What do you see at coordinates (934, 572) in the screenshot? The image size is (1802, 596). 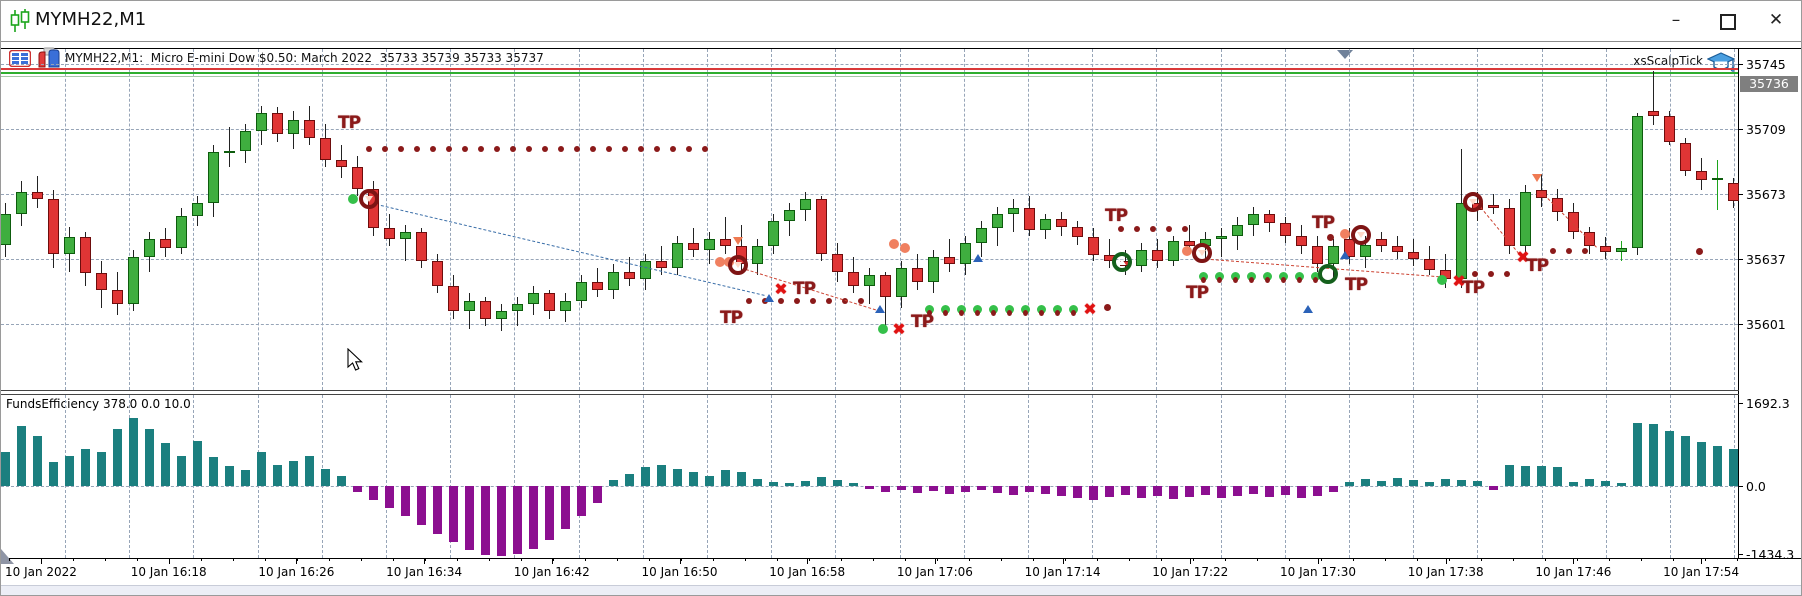 I see `time-axis-label: 10 Jan 17:06` at bounding box center [934, 572].